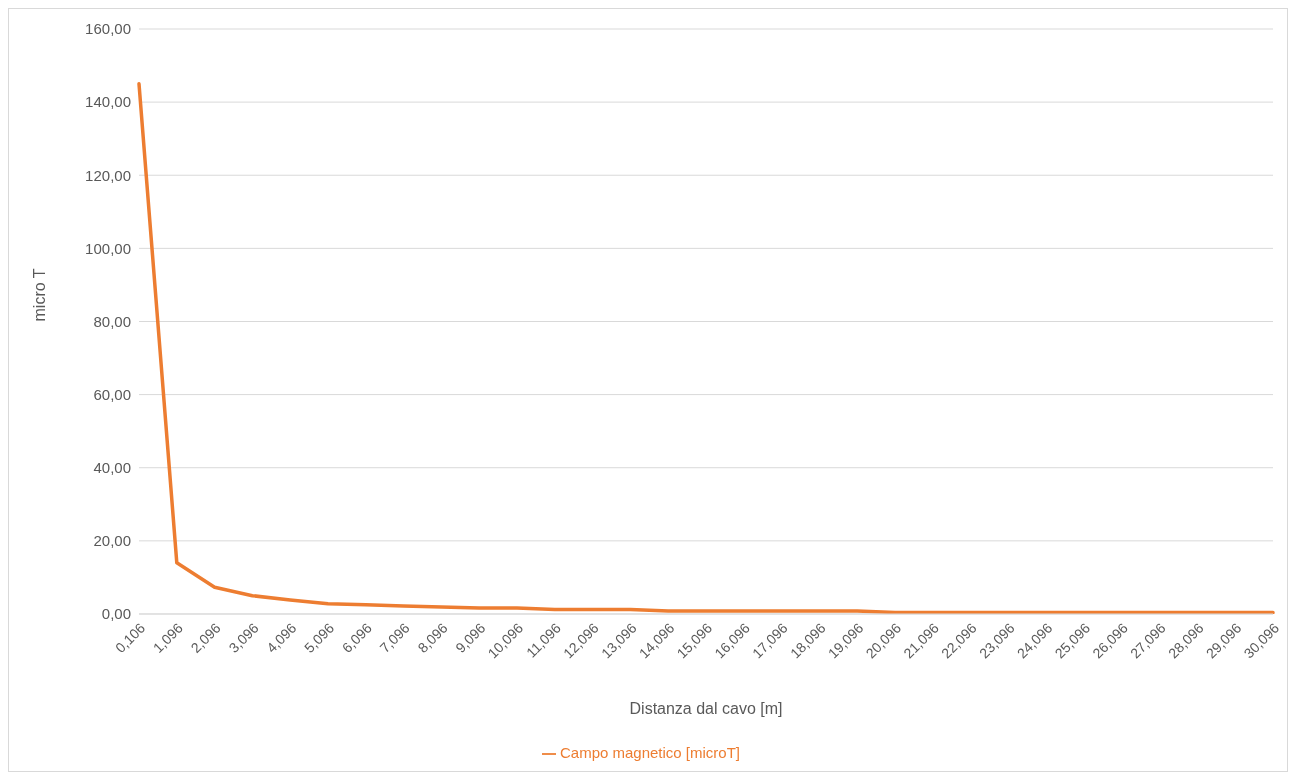 The image size is (1296, 780). I want to click on y-axis-title: micro T, so click(39, 295).